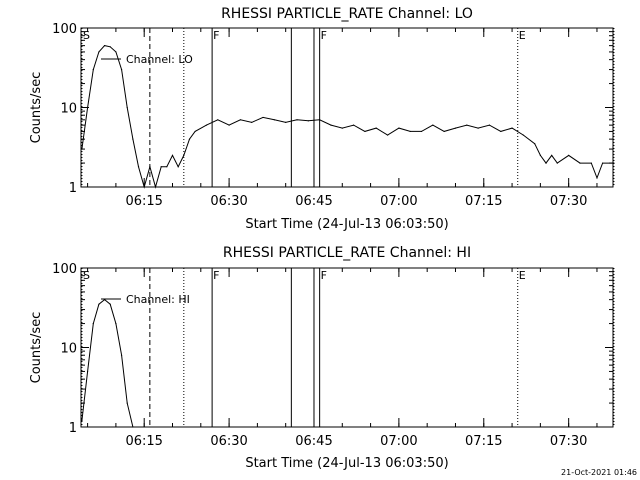 This screenshot has height=480, width=640. What do you see at coordinates (313, 441) in the screenshot?
I see `x-tick-label: 06:45` at bounding box center [313, 441].